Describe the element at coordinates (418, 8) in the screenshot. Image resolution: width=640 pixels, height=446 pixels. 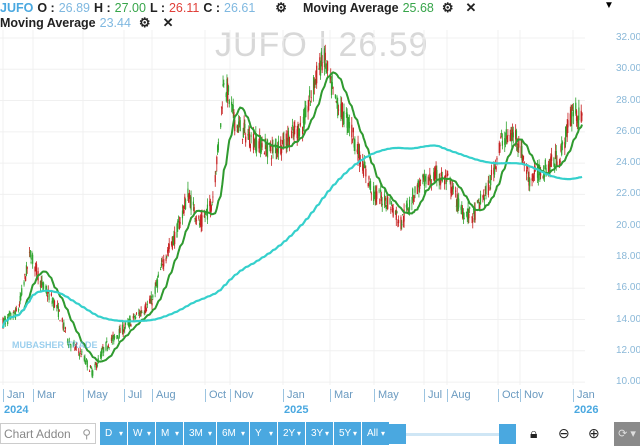
I see `ma1-value: 25.68` at that location.